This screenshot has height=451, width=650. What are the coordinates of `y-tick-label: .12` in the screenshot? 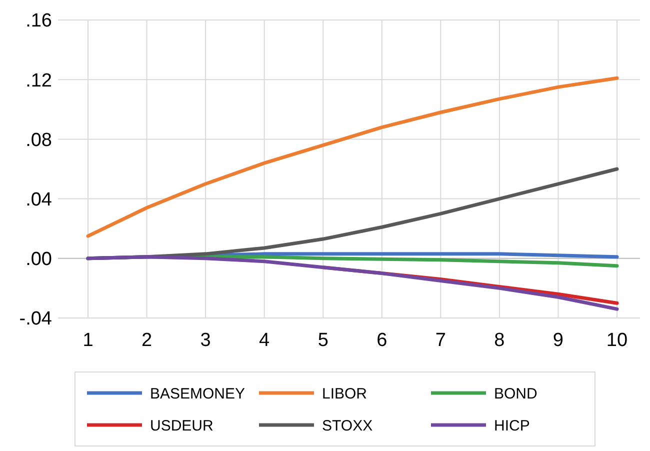 It's located at (39, 81).